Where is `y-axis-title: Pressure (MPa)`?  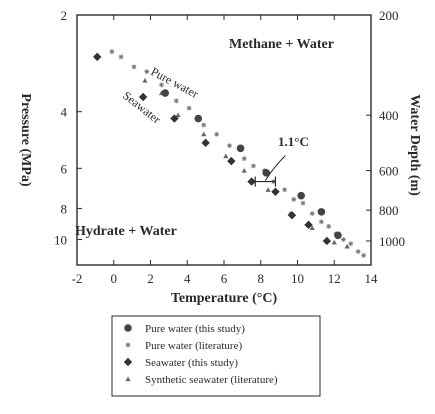
y-axis-title: Pressure (MPa) is located at coordinates (25, 140).